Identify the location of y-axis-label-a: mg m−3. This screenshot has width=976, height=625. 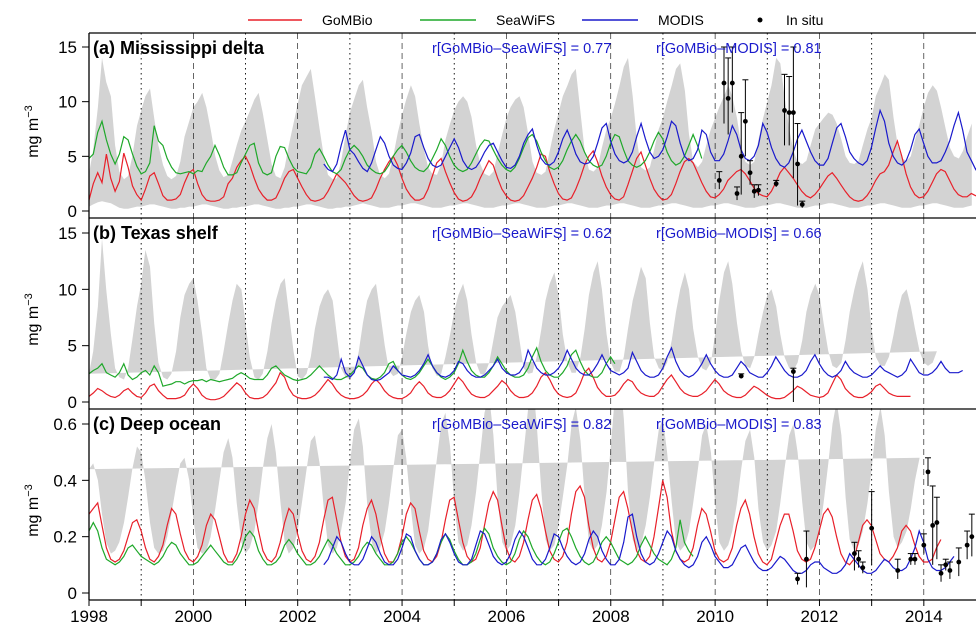
(32, 131).